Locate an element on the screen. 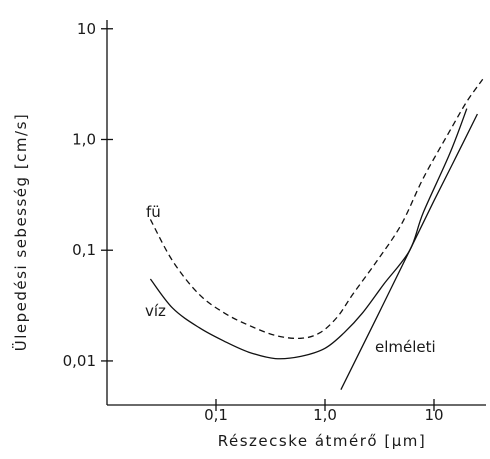  y-tick-label: 0,1 is located at coordinates (84, 250).